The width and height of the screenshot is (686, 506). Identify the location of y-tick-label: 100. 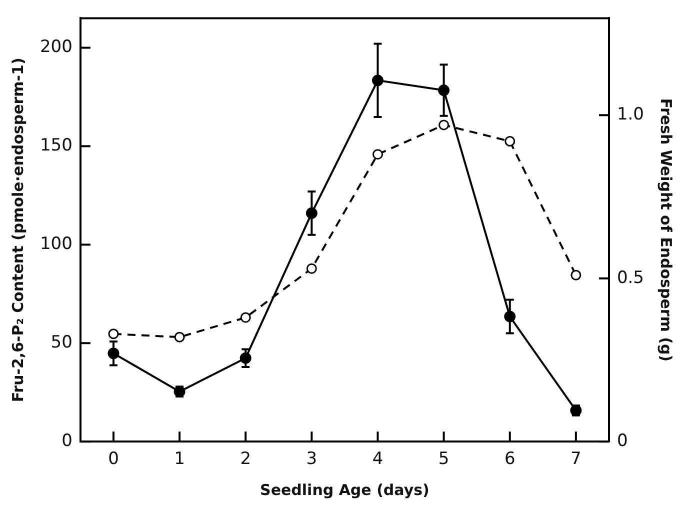
(56, 244).